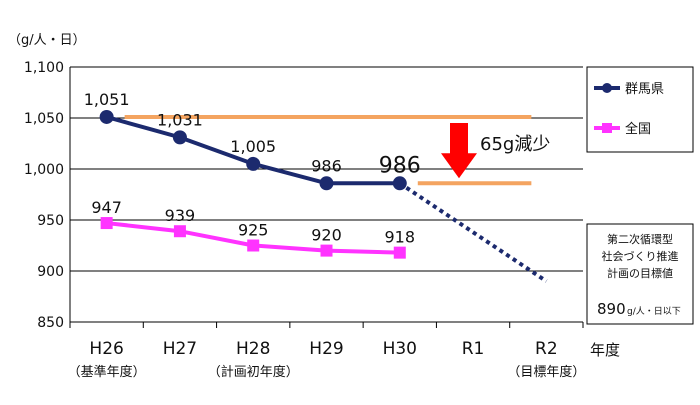 This screenshot has height=405, width=700. What do you see at coordinates (107, 372) in the screenshot?
I see `x-tick-note: （基準年度）` at bounding box center [107, 372].